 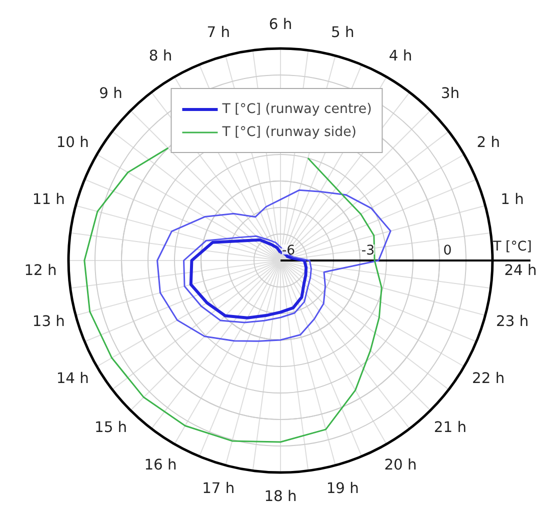 I want to click on spoke-label: 17 h, so click(x=218, y=488).